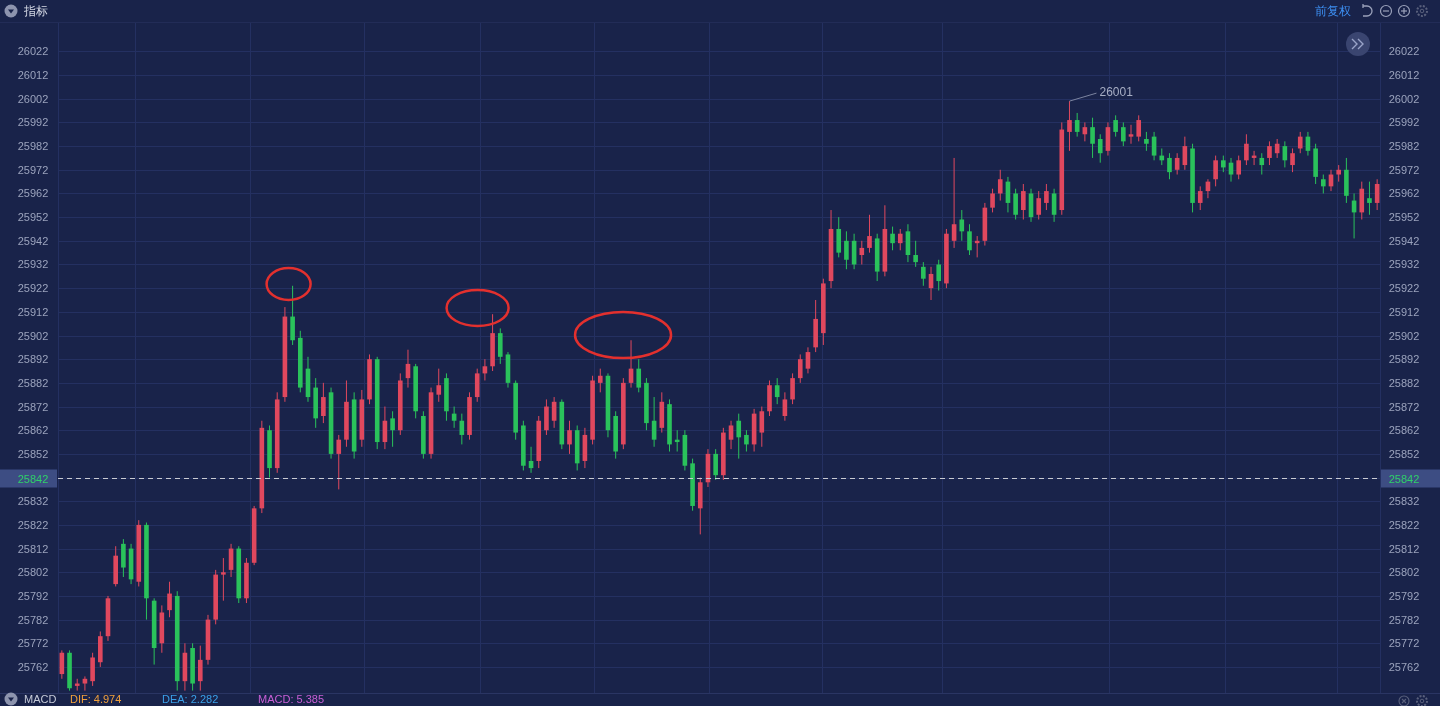  What do you see at coordinates (40, 699) in the screenshot?
I see `text: MACD` at bounding box center [40, 699].